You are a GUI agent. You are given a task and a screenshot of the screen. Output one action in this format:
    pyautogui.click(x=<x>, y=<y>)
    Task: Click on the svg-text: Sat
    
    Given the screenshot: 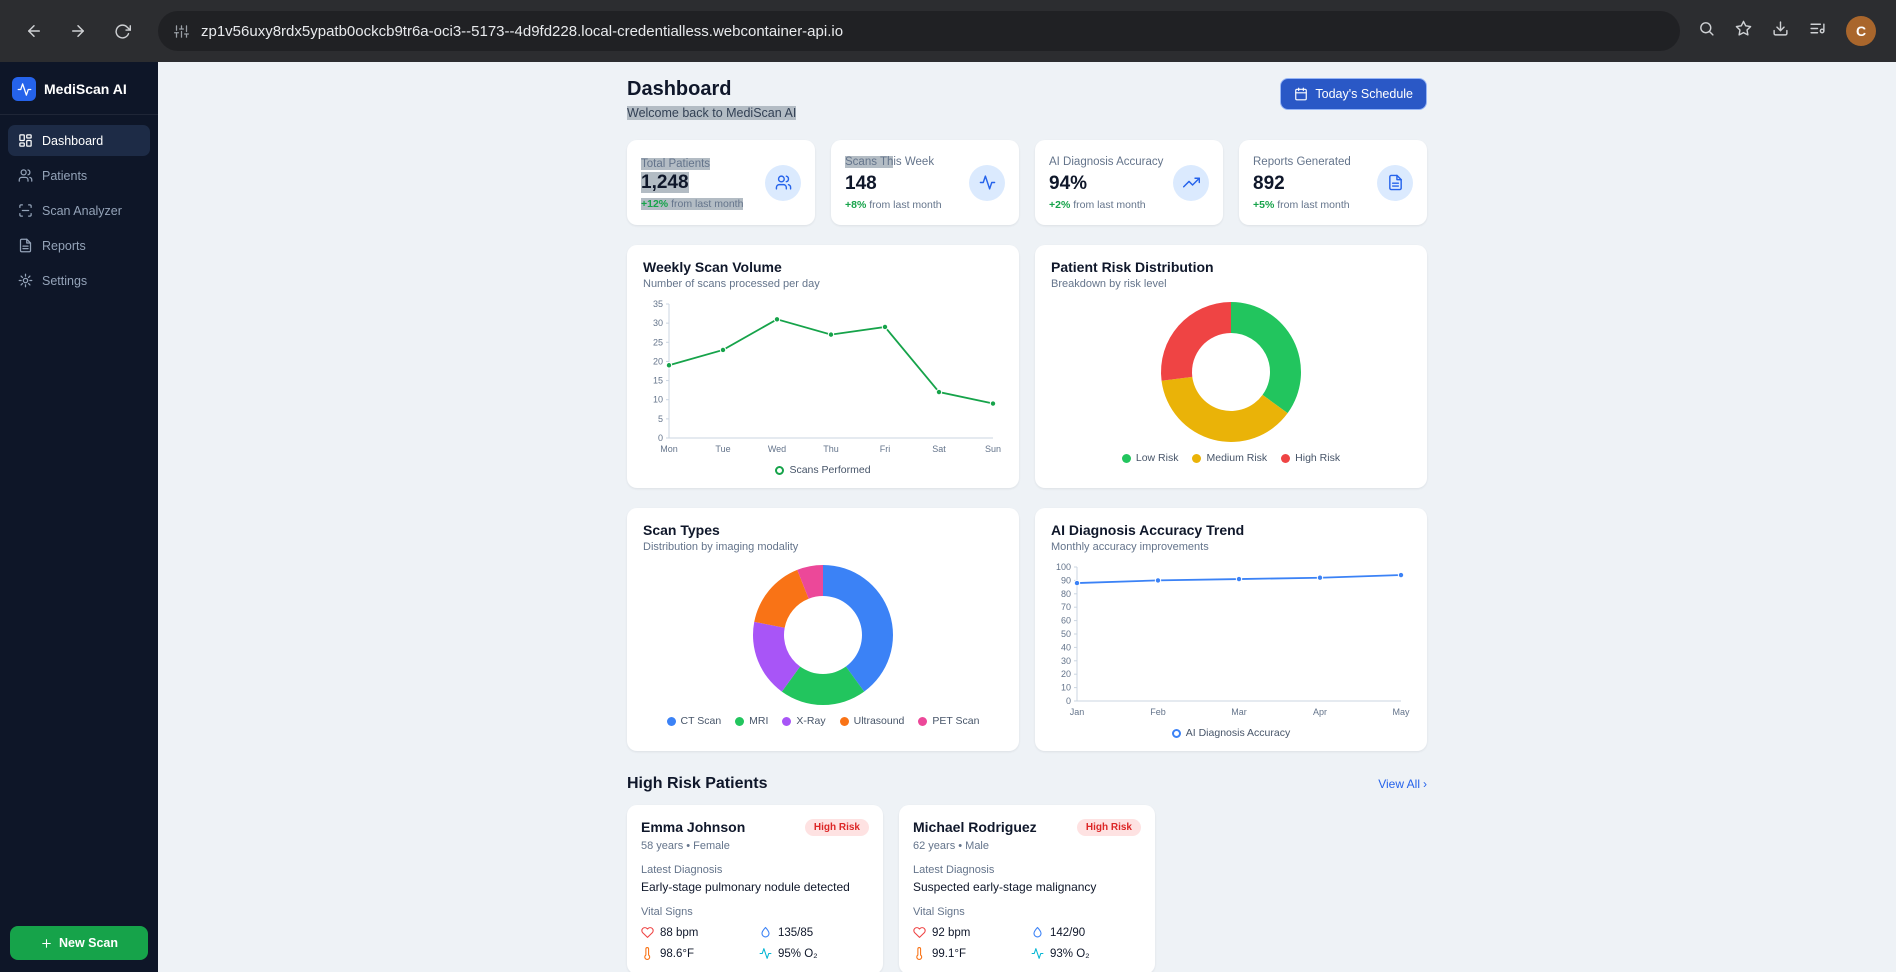 What is the action you would take?
    pyautogui.click(x=939, y=449)
    